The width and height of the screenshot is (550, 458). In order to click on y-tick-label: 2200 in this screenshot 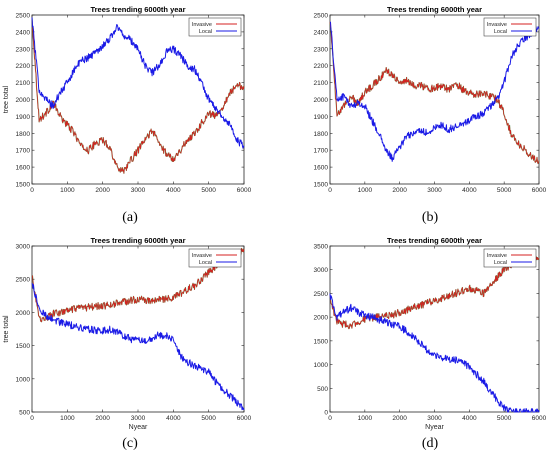, I will do `click(321, 66)`.